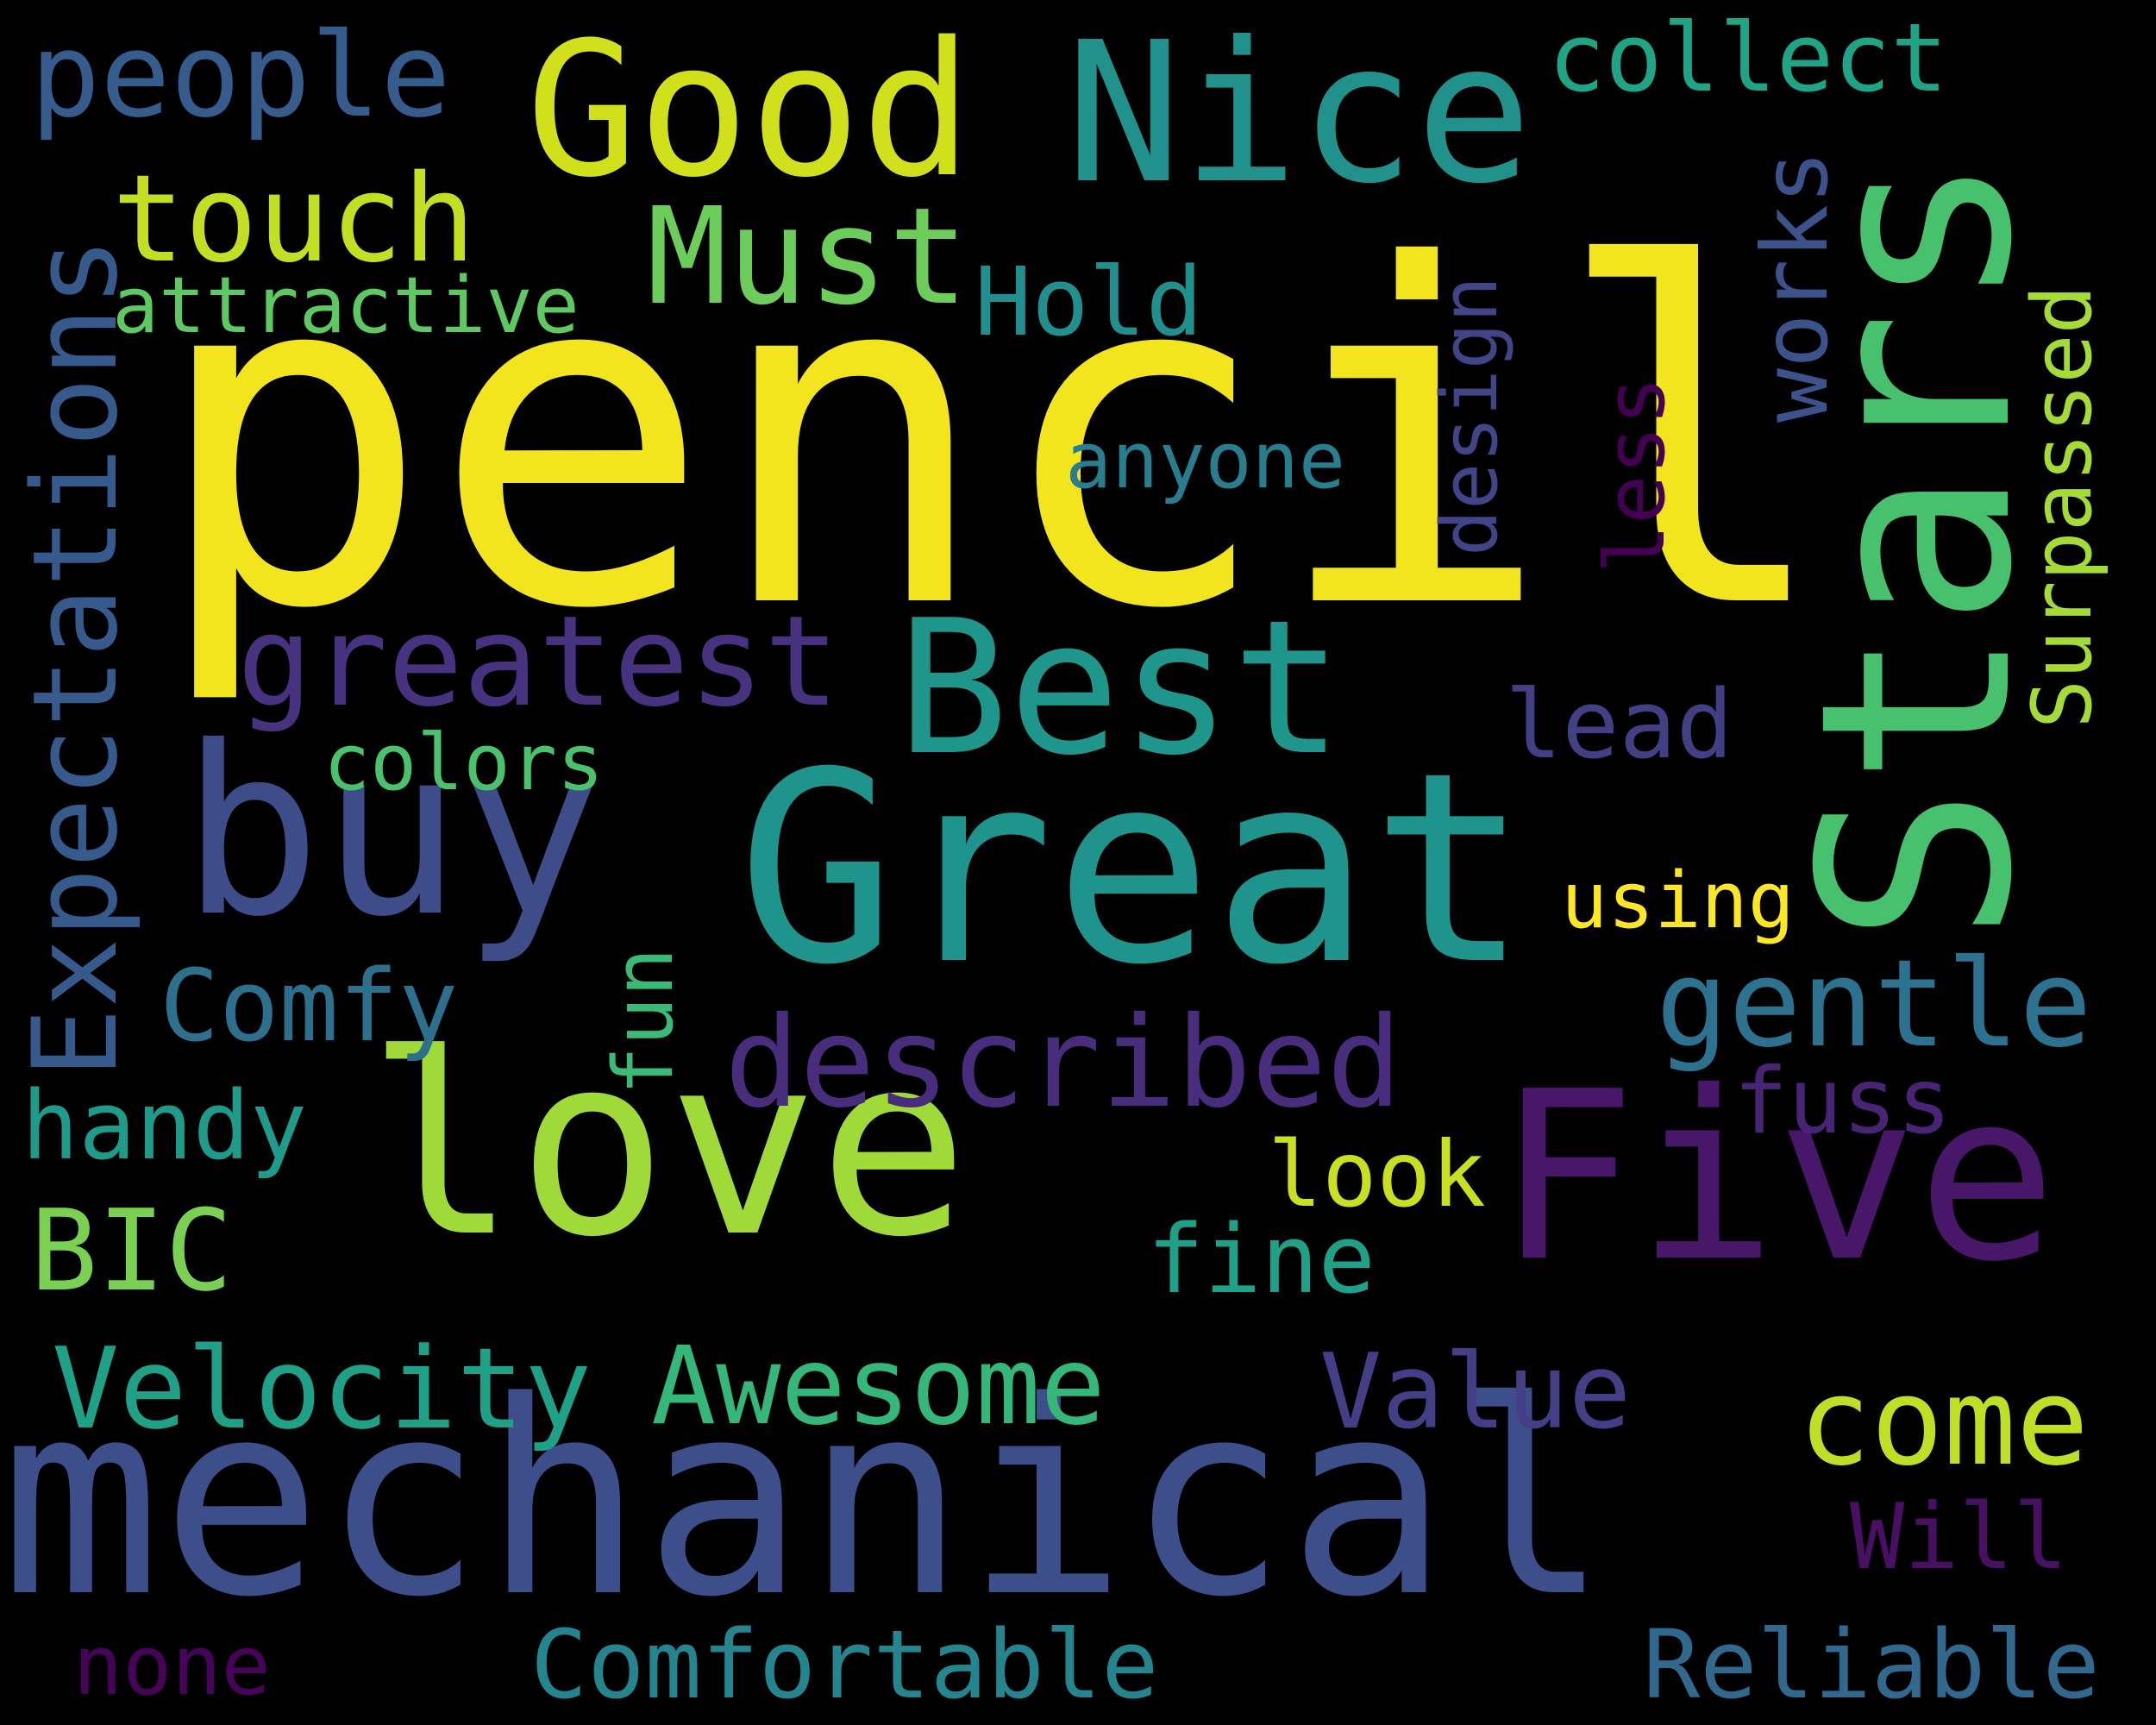  I want to click on word-attractive: attractive, so click(346, 305).